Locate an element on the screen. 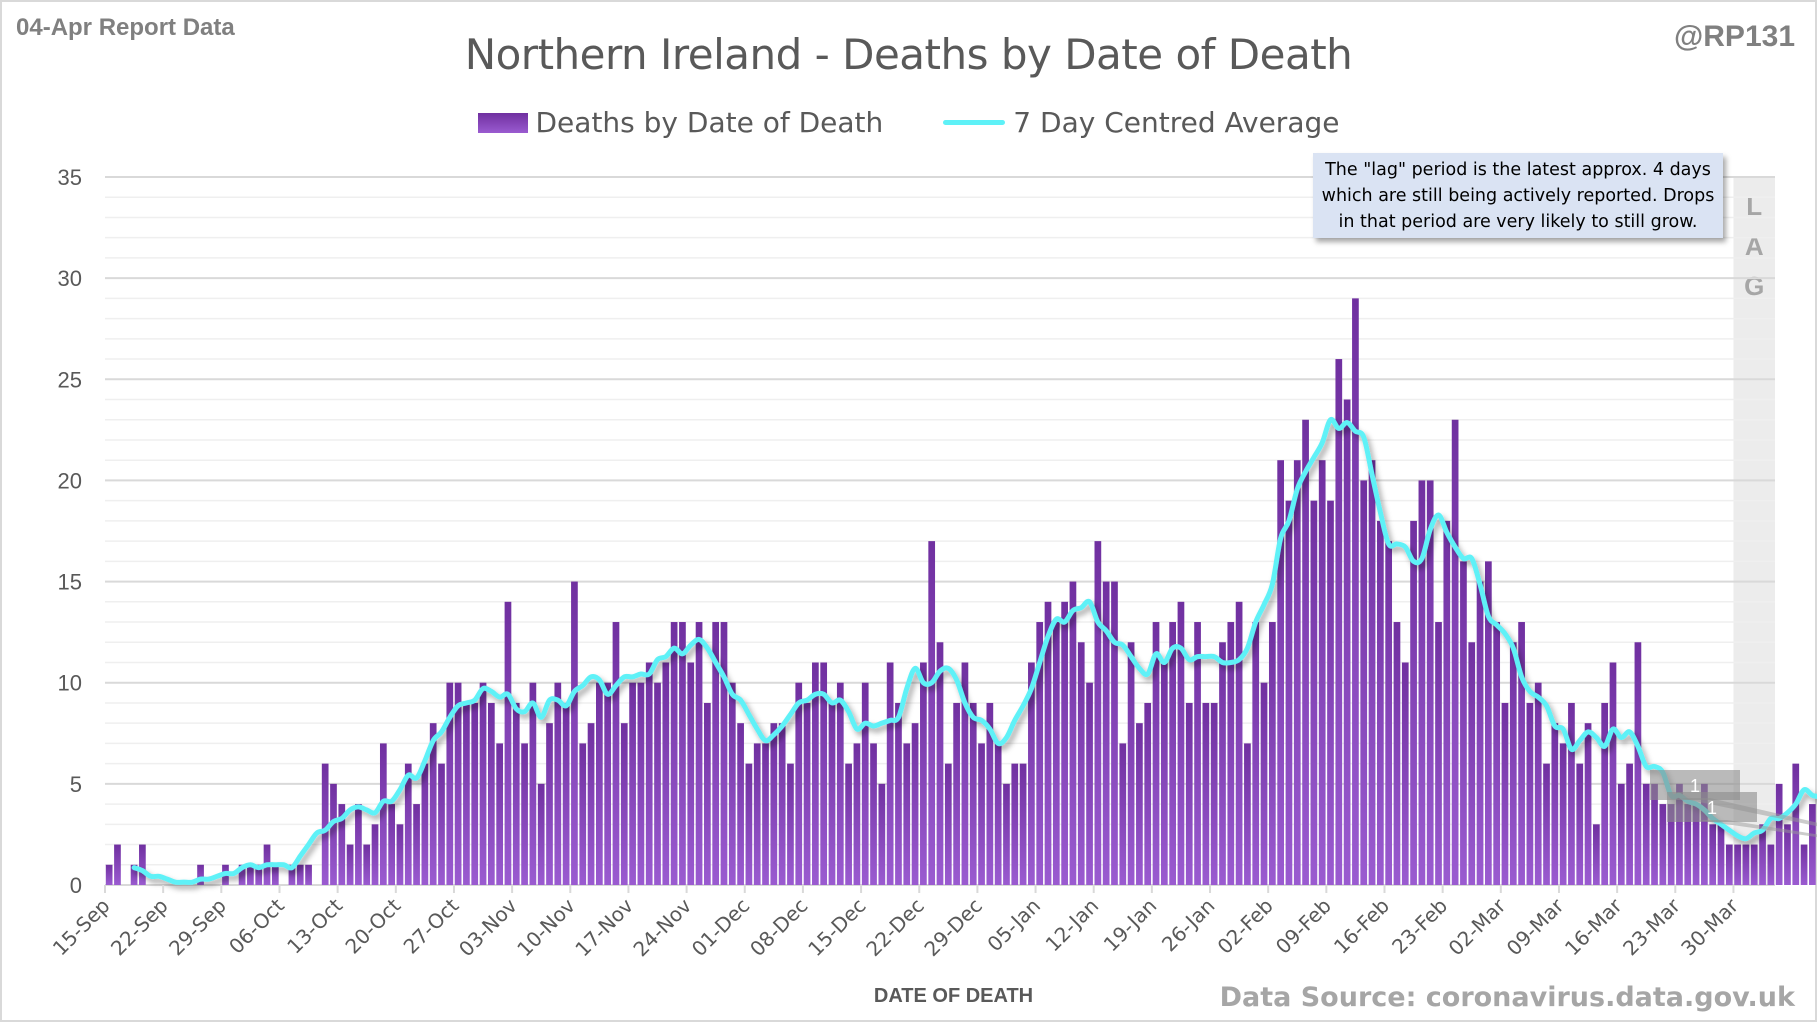 Image resolution: width=1817 pixels, height=1022 pixels. legend-label-average: 7 Day Centred Average is located at coordinates (1176, 122).